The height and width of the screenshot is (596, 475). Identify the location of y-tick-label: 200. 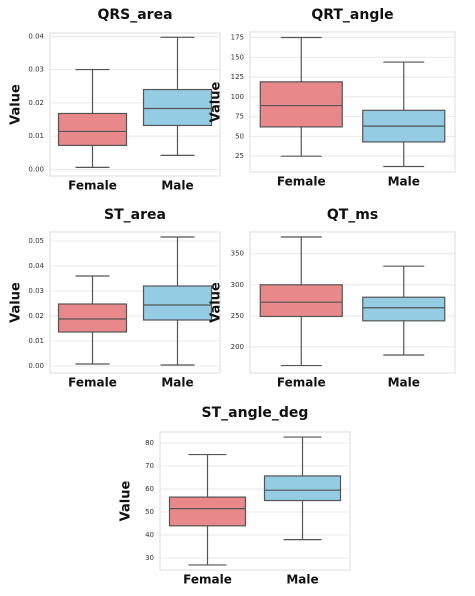
(237, 347).